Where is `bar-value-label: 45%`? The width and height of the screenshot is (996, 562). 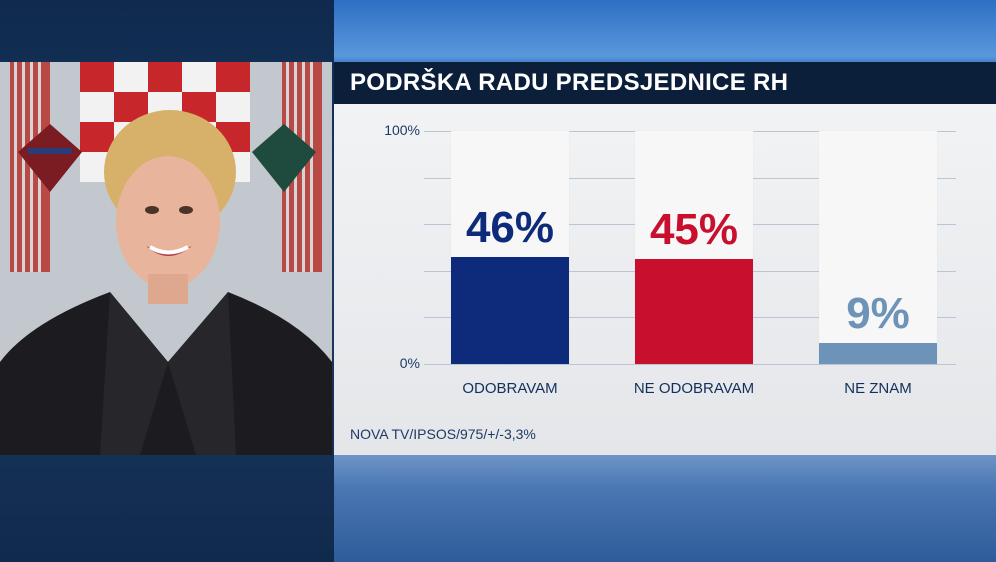
bar-value-label: 45% is located at coordinates (694, 230).